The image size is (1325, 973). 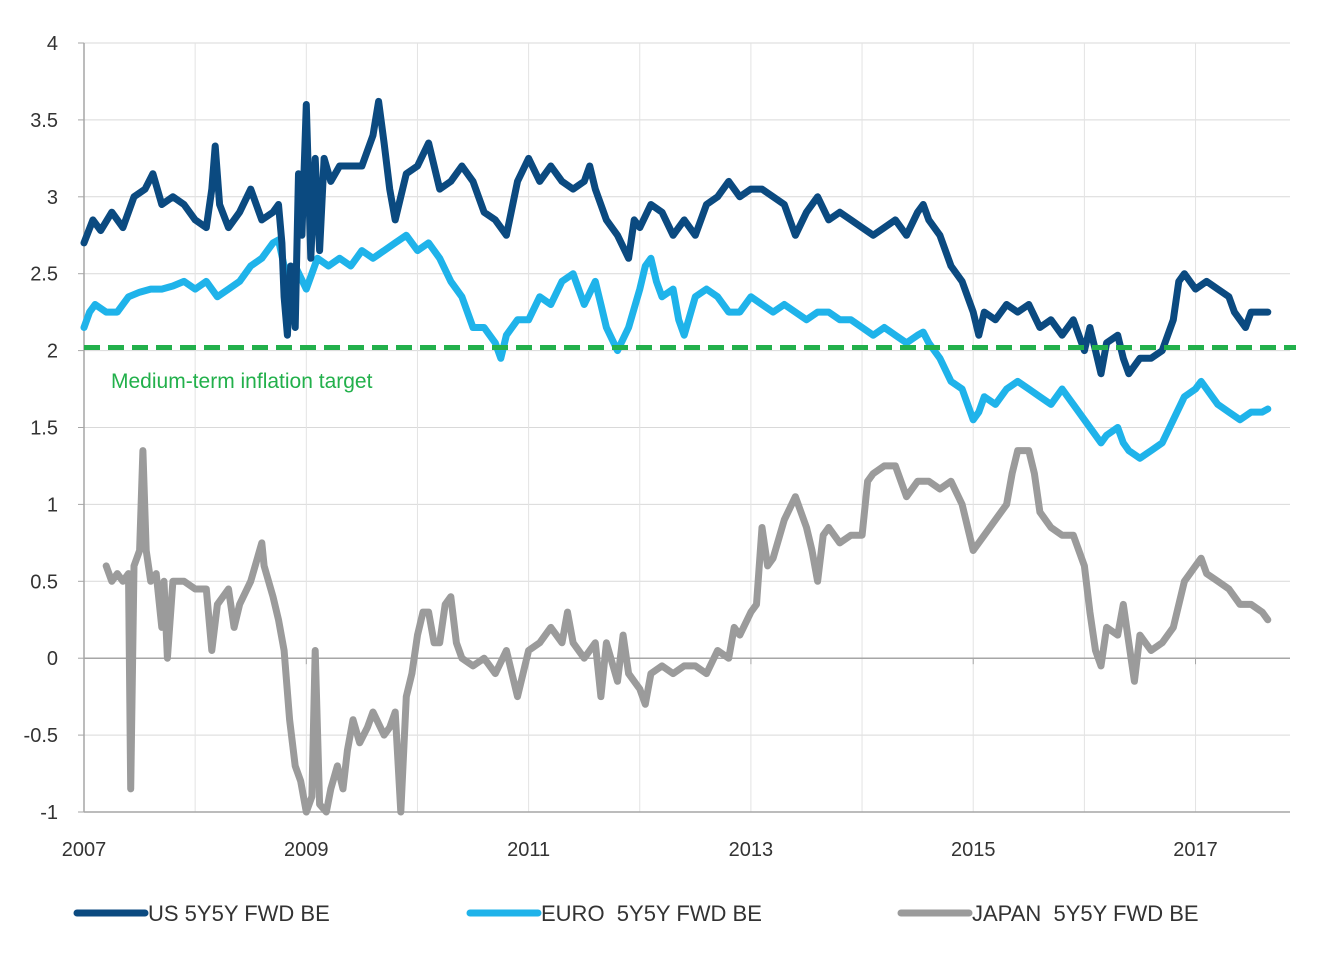 What do you see at coordinates (52, 659) in the screenshot?
I see `y-tick-label: 0` at bounding box center [52, 659].